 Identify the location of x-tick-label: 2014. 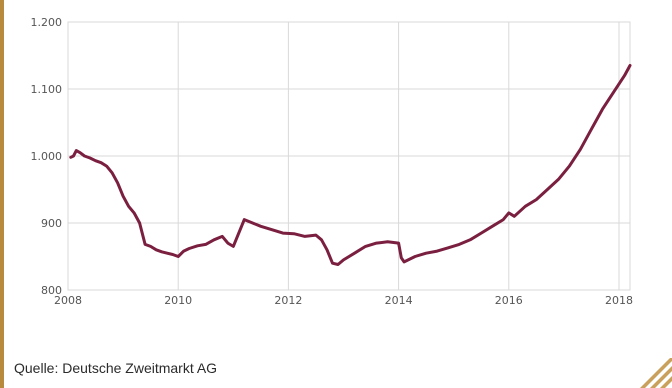
(399, 300).